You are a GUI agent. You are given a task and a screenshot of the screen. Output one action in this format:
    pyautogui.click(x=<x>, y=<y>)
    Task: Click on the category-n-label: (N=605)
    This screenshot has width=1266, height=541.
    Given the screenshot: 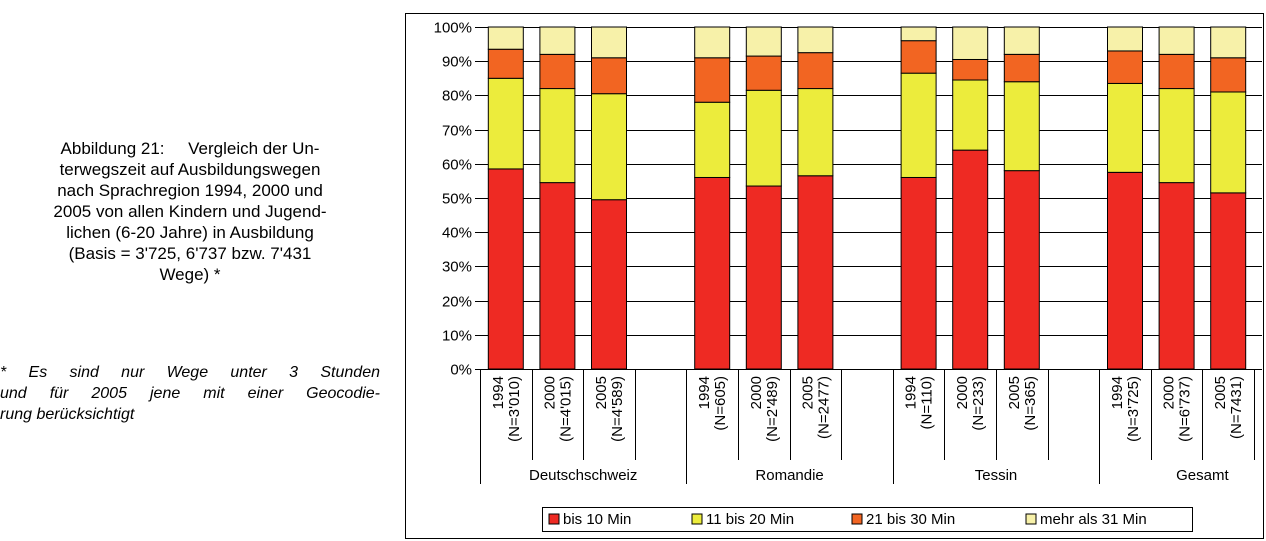 What is the action you would take?
    pyautogui.click(x=720, y=403)
    